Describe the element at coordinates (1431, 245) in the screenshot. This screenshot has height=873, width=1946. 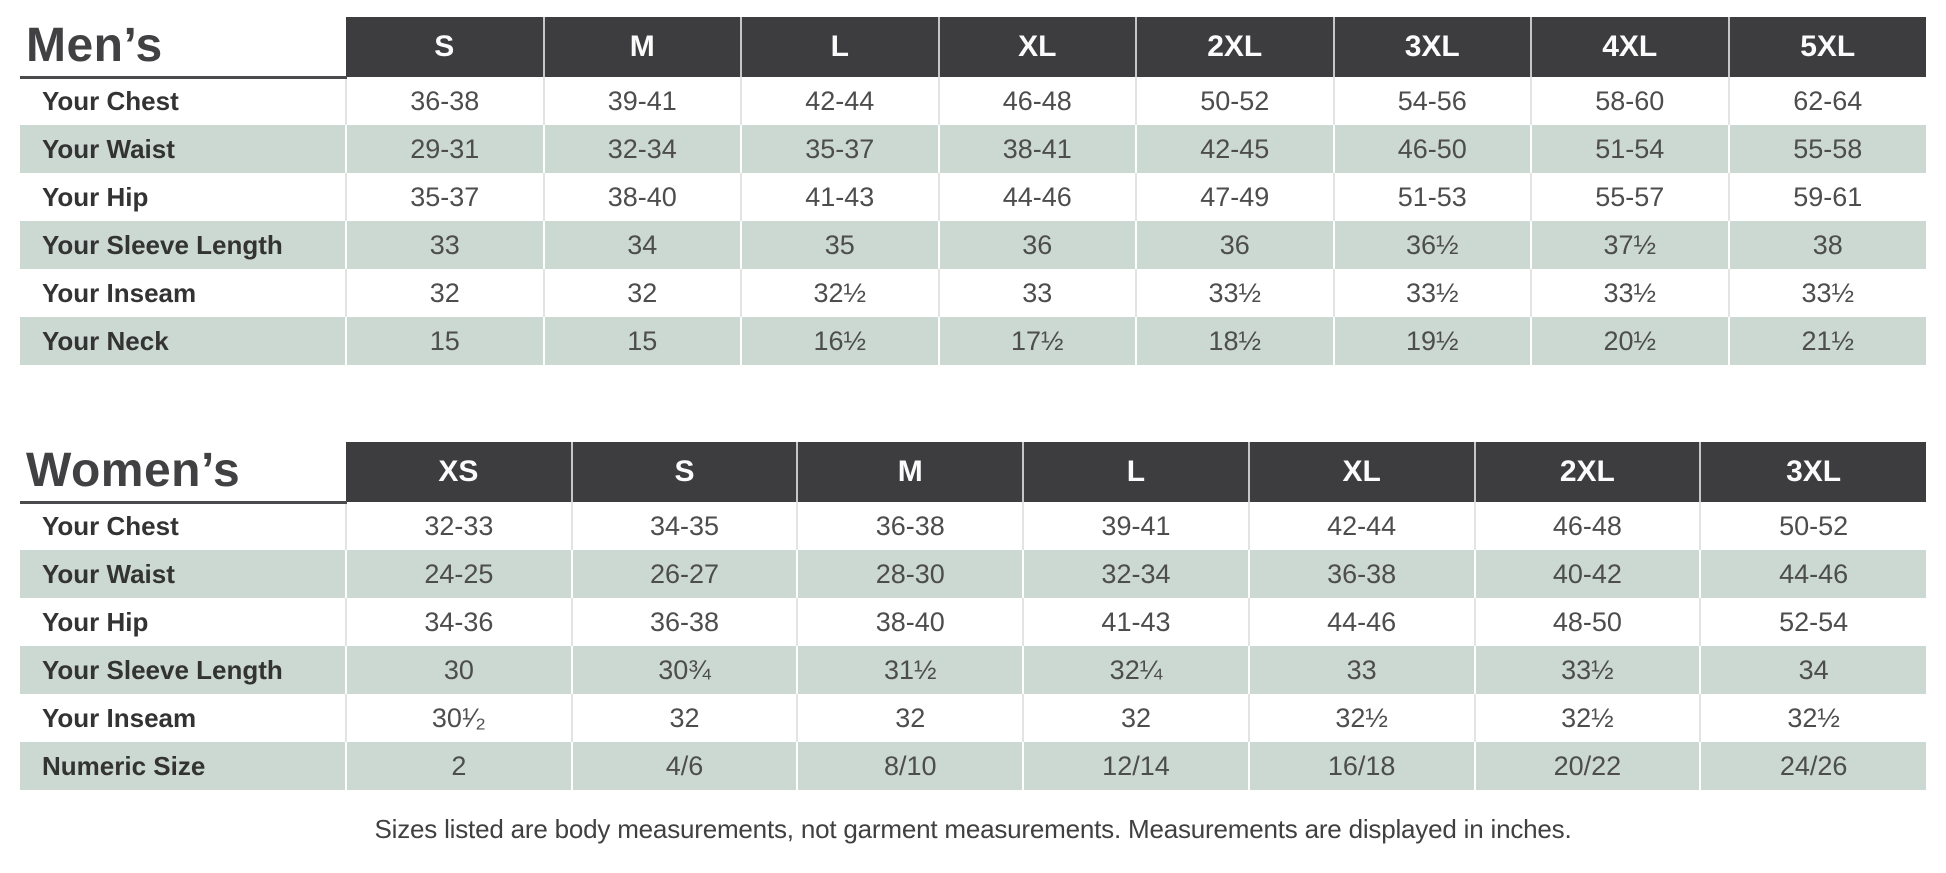
I see `size-value-cell: 36½` at that location.